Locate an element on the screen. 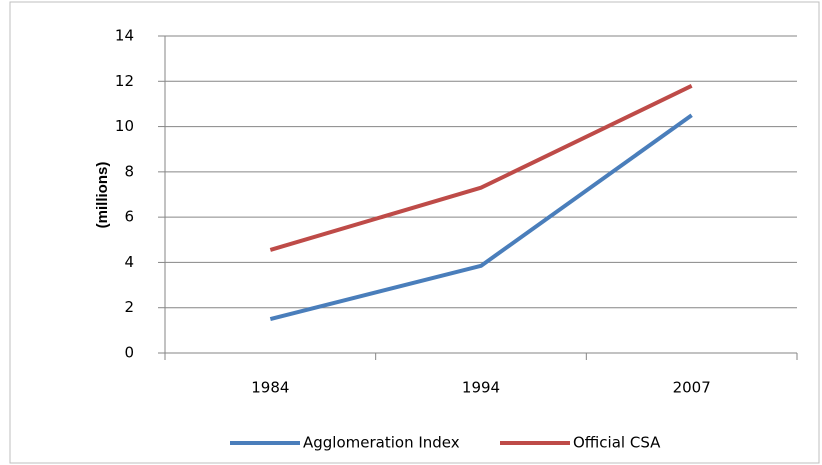 The width and height of the screenshot is (822, 465). legend-label: Official CSA is located at coordinates (617, 443).